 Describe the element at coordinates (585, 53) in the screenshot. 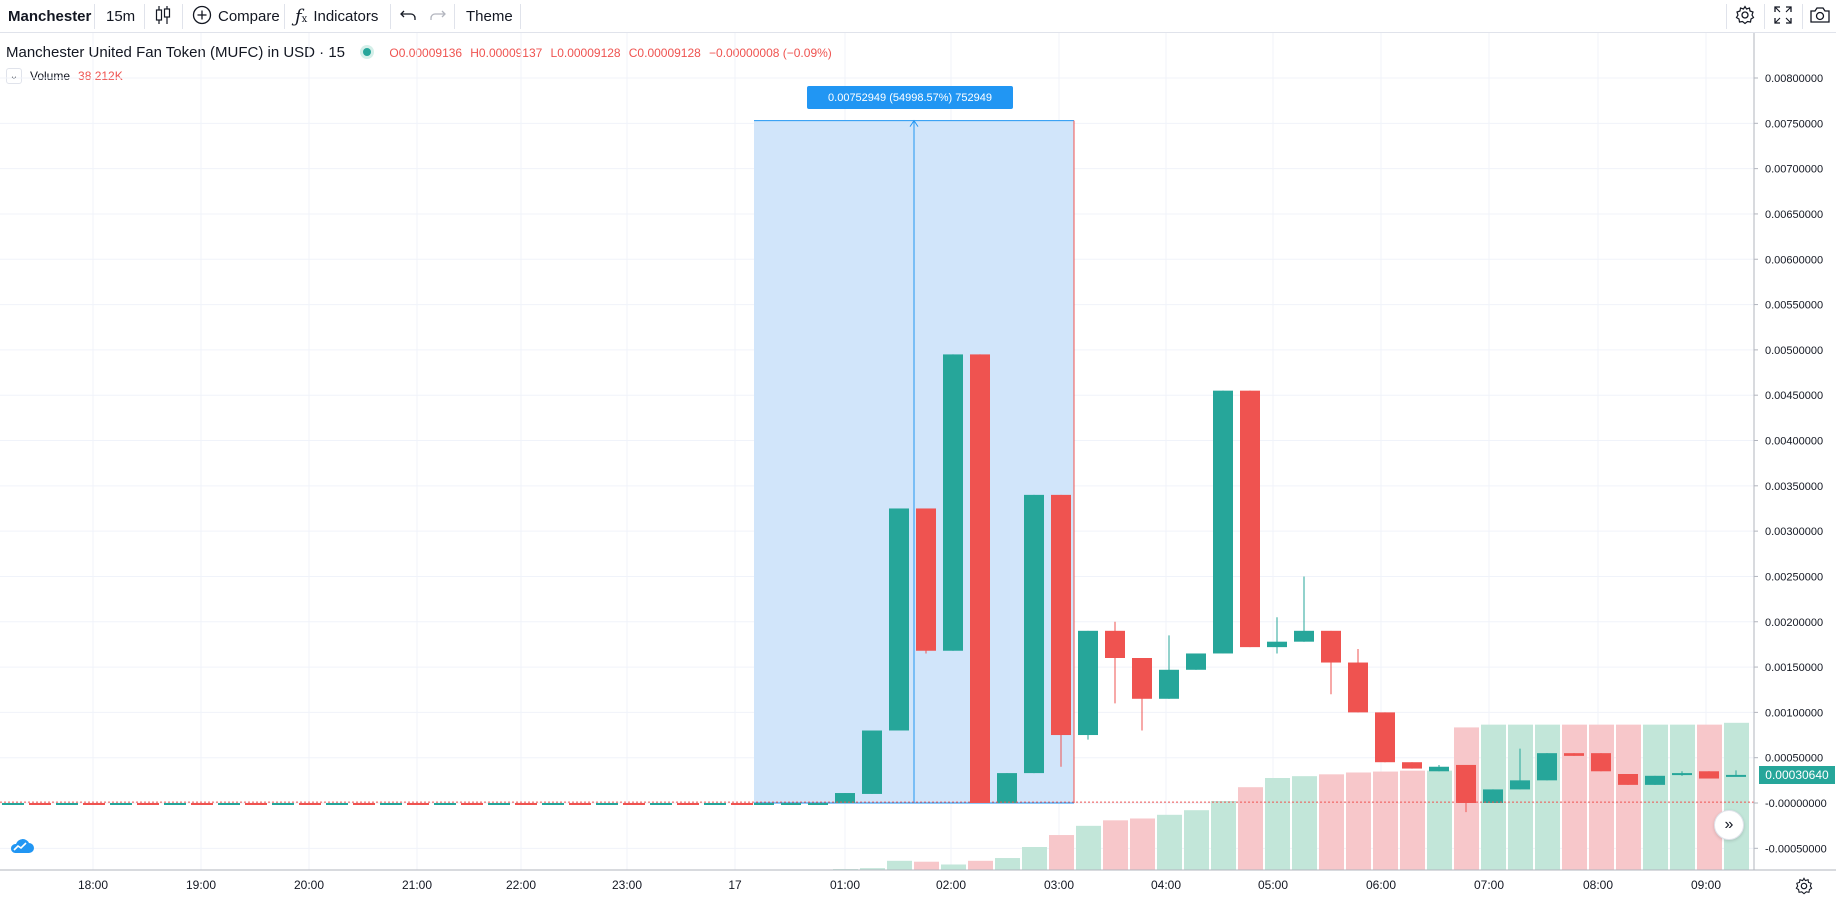

I see `ohlc-low: L0.00009128` at that location.